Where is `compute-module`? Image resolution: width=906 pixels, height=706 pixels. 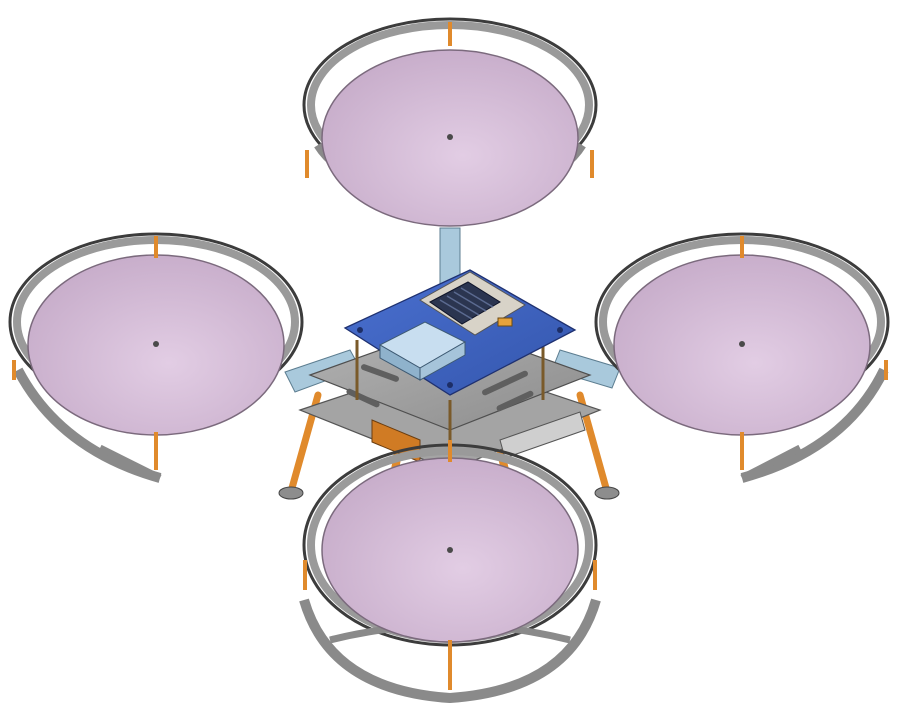
compute-module is located at coordinates (422, 351).